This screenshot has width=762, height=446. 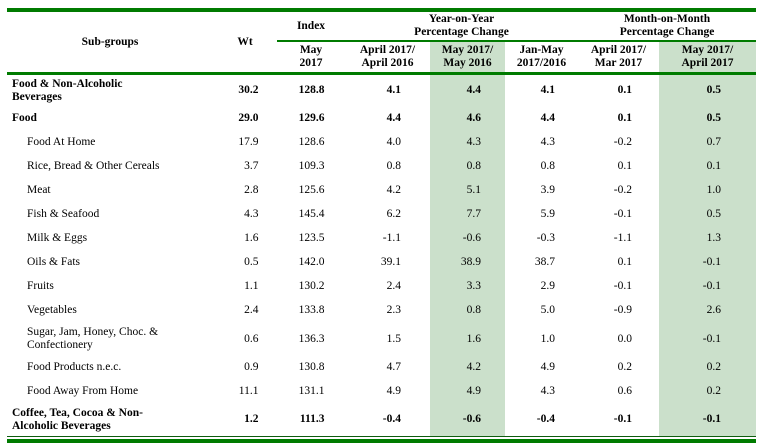 I want to click on yoy-apr17-apr16-cell: 4.7, so click(x=387, y=368).